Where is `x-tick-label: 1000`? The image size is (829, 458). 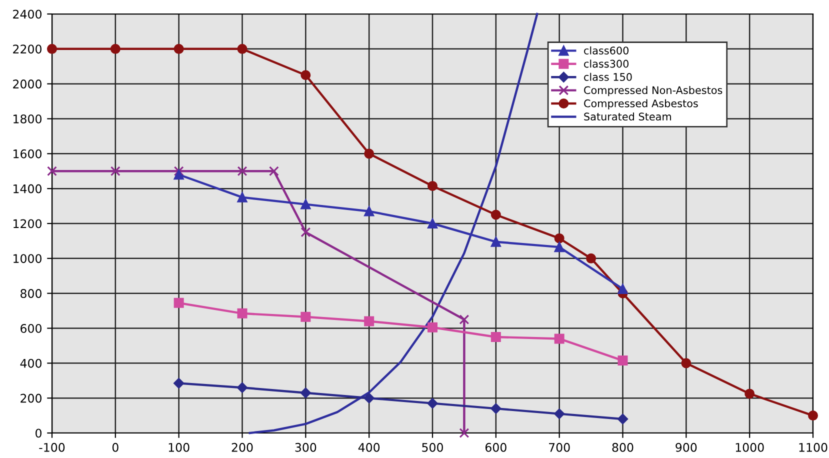
x-tick-label: 1000 is located at coordinates (750, 447).